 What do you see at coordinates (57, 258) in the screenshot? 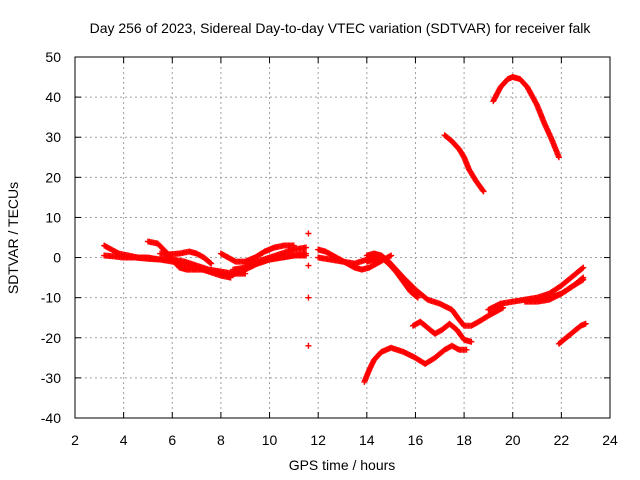
I see `y-tick-label: 0` at bounding box center [57, 258].